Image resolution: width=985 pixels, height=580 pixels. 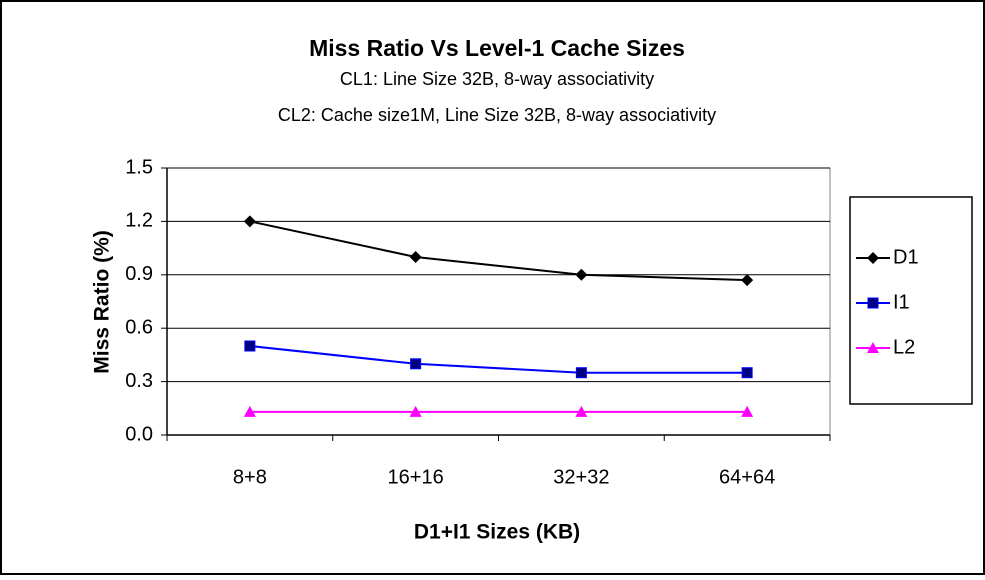 What do you see at coordinates (497, 48) in the screenshot?
I see `chart-title: Miss Ratio Vs Level-1 Cache Sizes` at bounding box center [497, 48].